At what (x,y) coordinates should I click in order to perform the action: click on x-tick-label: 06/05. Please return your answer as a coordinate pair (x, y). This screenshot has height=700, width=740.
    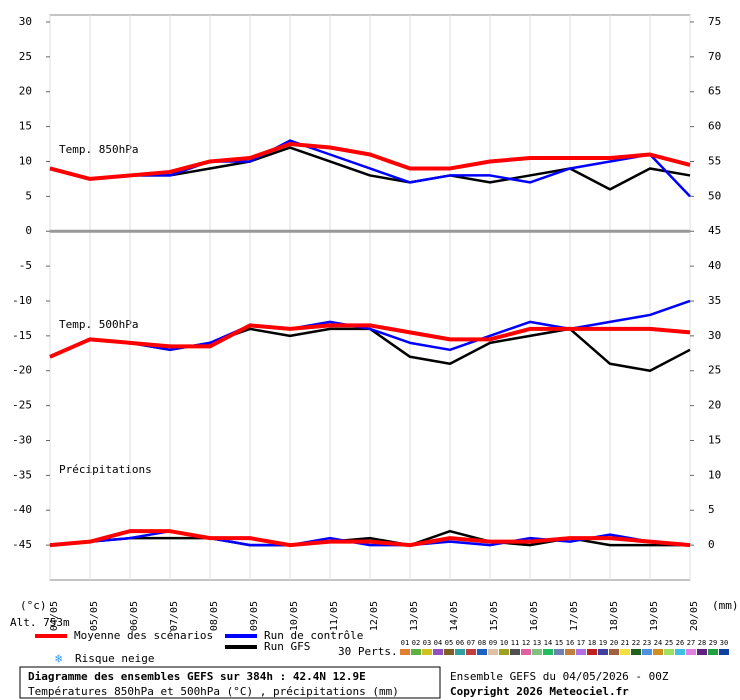
    Looking at the image, I should click on (134, 616).